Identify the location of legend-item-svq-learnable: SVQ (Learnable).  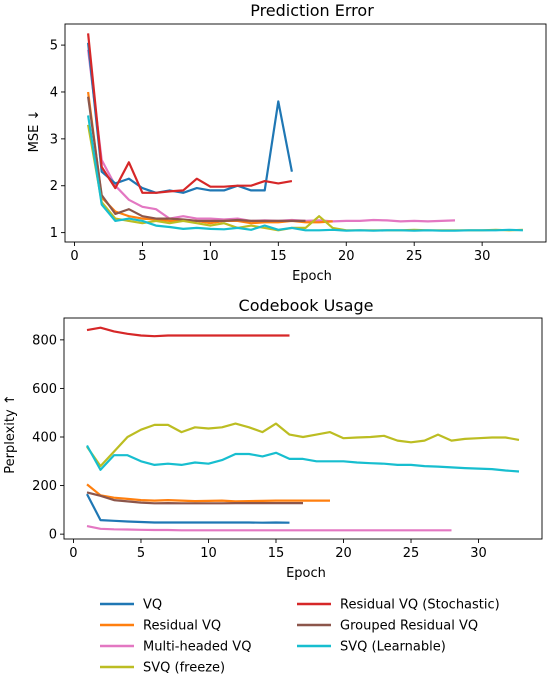
(371, 647).